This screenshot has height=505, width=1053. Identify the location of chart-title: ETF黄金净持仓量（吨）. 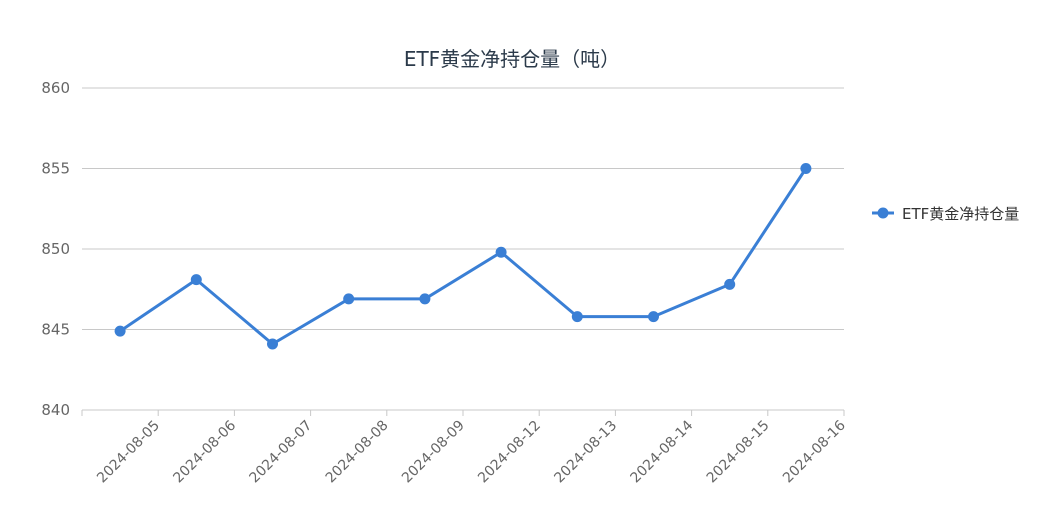
(512, 59).